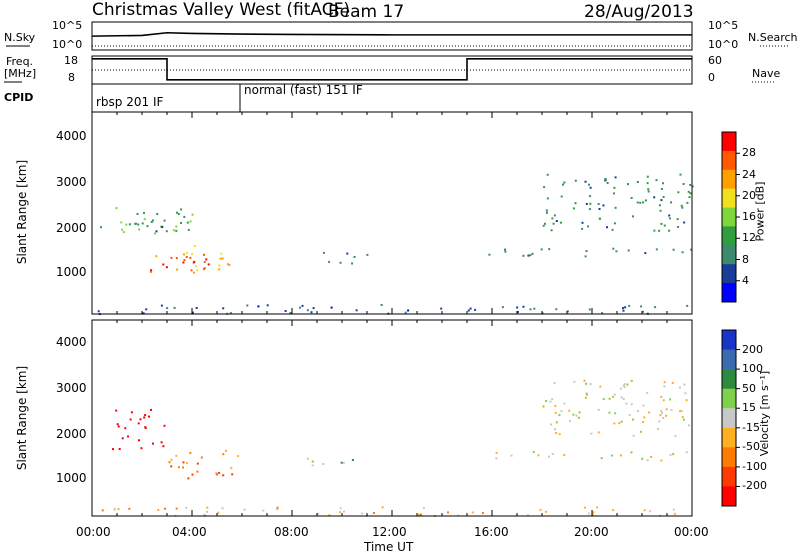 The height and width of the screenshot is (554, 800). I want to click on colorbar-tick-label: 8, so click(745, 259).